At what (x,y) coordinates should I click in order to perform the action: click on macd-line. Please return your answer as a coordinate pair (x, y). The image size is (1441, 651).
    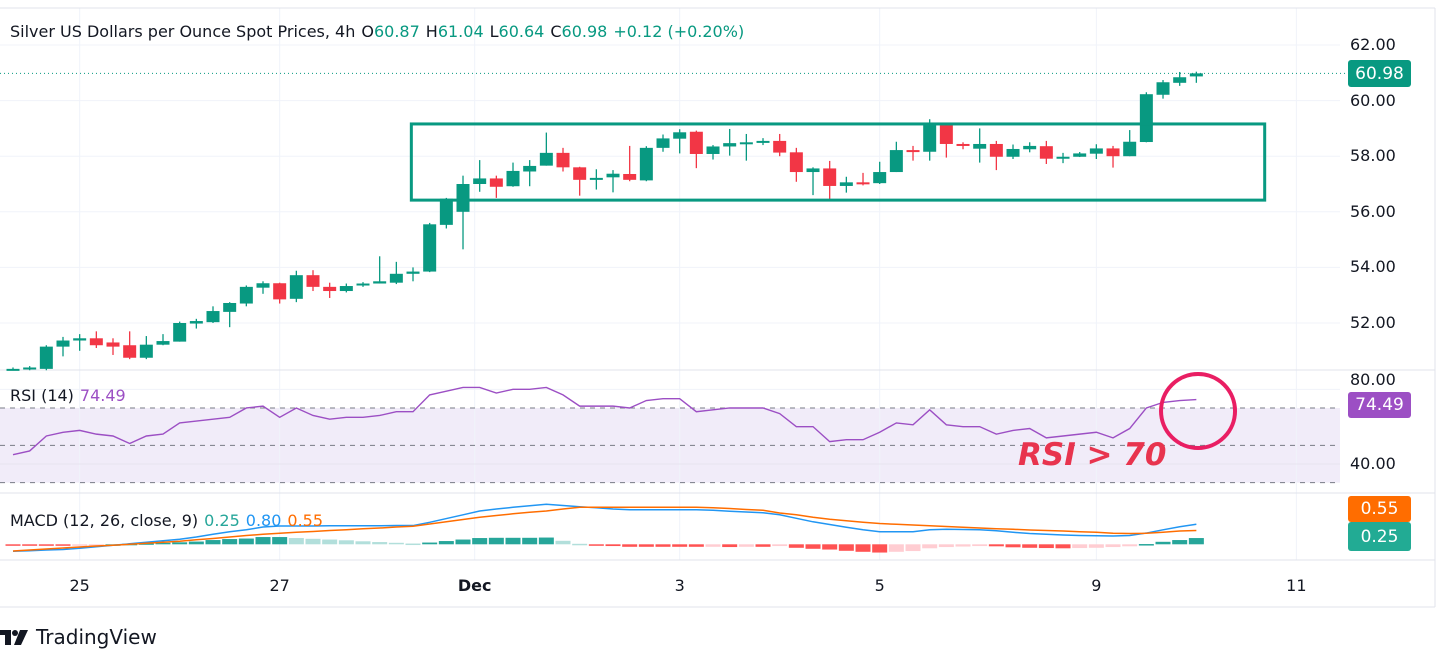
    Looking at the image, I should click on (604, 528).